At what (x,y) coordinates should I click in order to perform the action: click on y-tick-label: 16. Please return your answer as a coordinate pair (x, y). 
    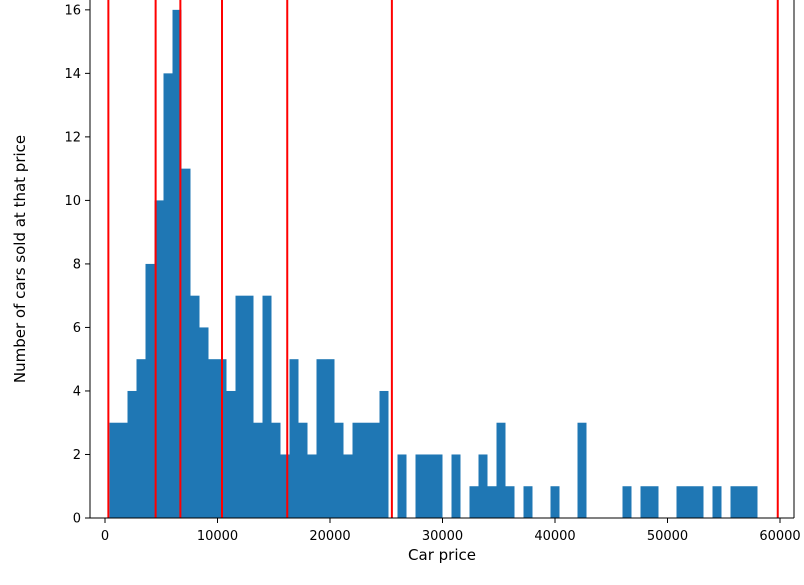
    Looking at the image, I should click on (72, 10).